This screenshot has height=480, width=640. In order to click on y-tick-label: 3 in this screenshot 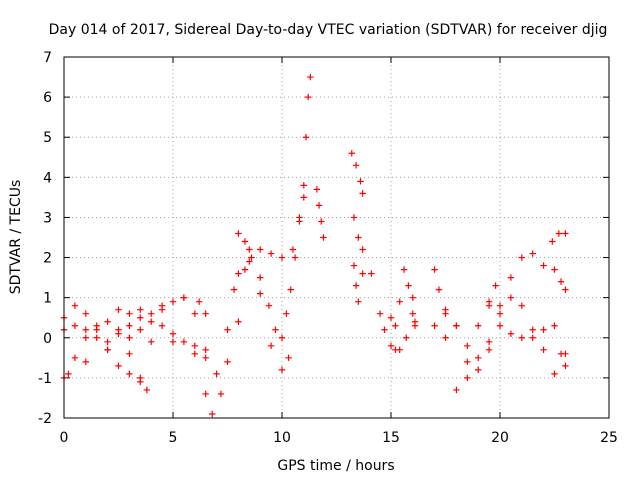, I will do `click(47, 218)`.